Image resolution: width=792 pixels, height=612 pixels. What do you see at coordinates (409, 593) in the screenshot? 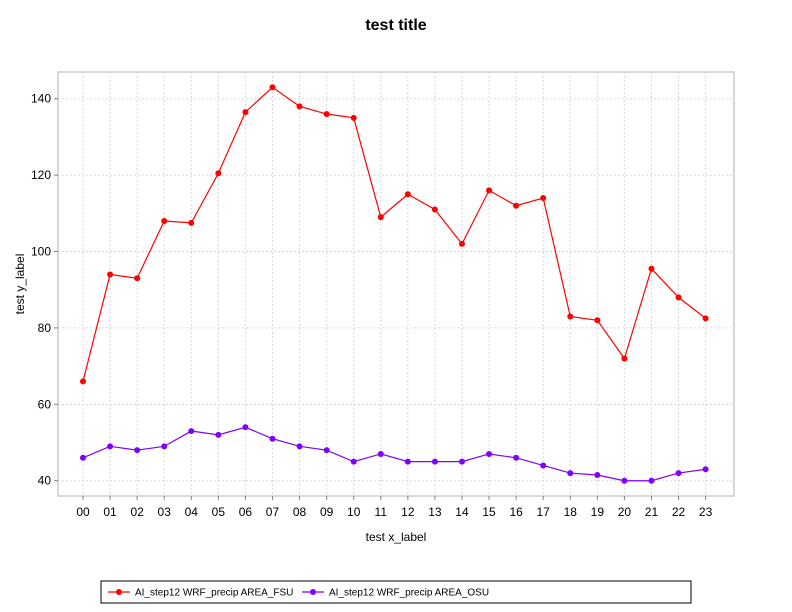
I see `legend-label: AI_step12 WRF_precip AREA_OSU` at bounding box center [409, 593].